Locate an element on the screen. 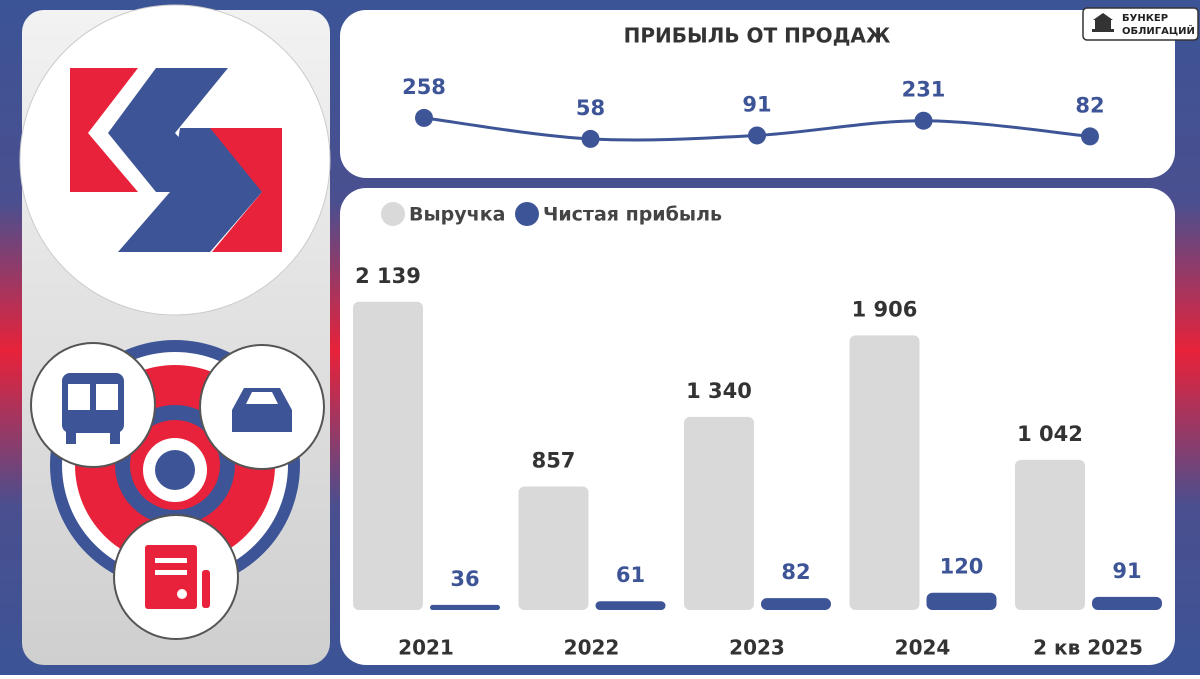 The width and height of the screenshot is (1200, 679). profit-label: 91 is located at coordinates (756, 104).